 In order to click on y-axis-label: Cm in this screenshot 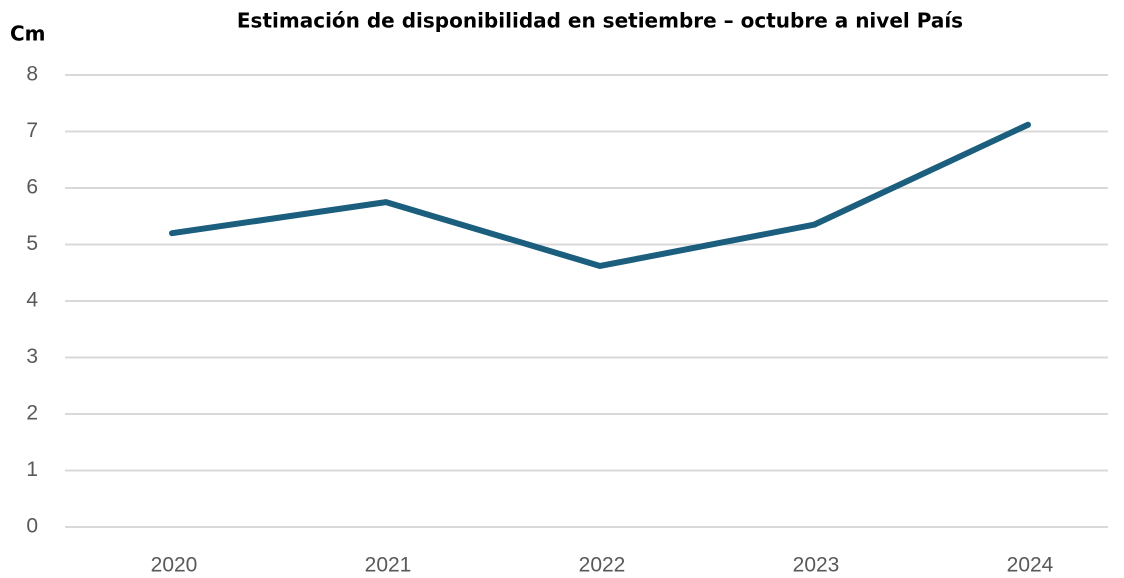, I will do `click(28, 34)`.